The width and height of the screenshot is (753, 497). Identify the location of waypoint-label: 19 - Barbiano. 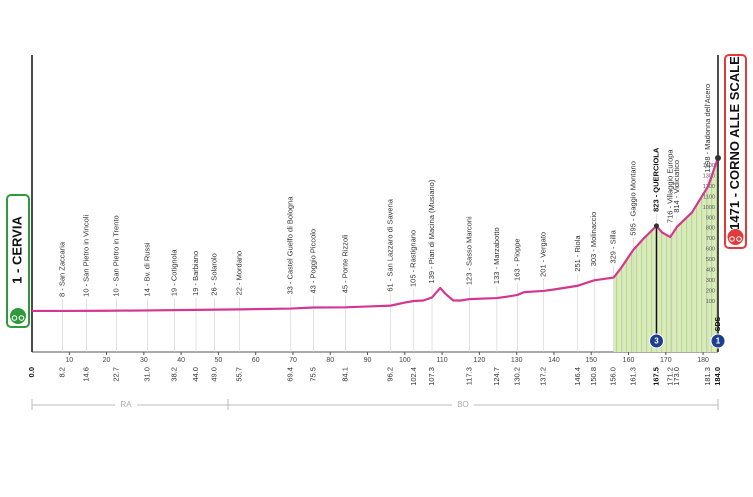
(195, 273).